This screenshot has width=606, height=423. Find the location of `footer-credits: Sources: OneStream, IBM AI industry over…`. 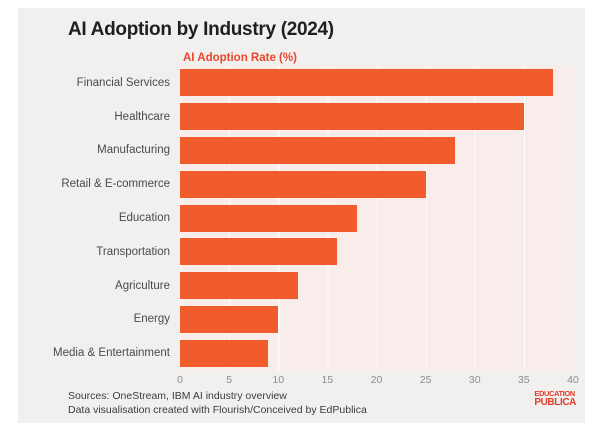

footer-credits: Sources: OneStream, IBM AI industry over… is located at coordinates (217, 403).